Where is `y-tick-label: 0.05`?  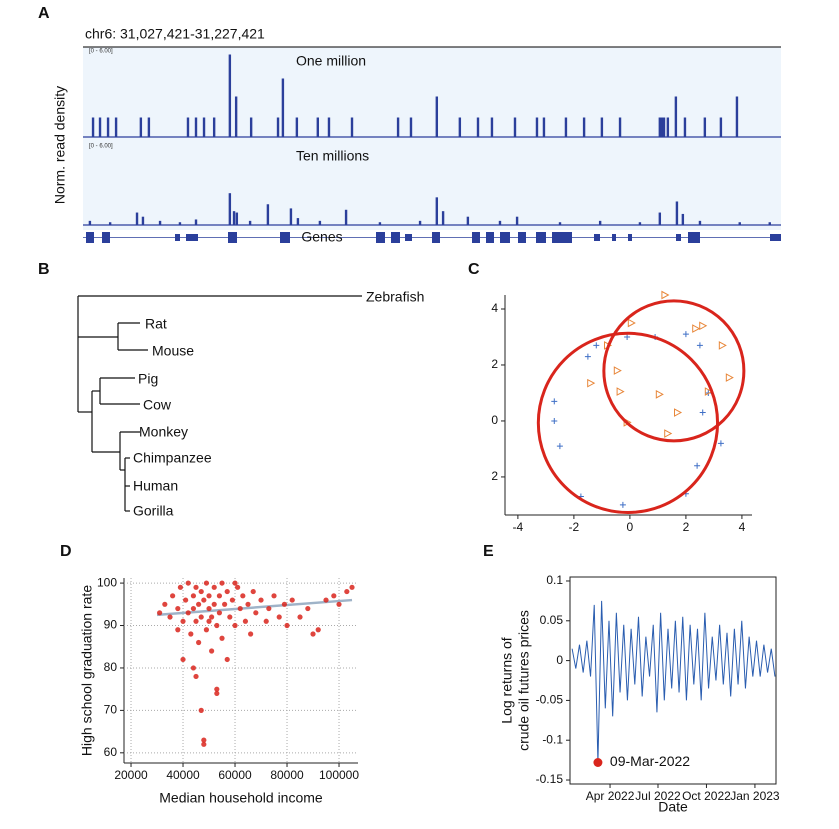
y-tick-label: 0.05 is located at coordinates (552, 620).